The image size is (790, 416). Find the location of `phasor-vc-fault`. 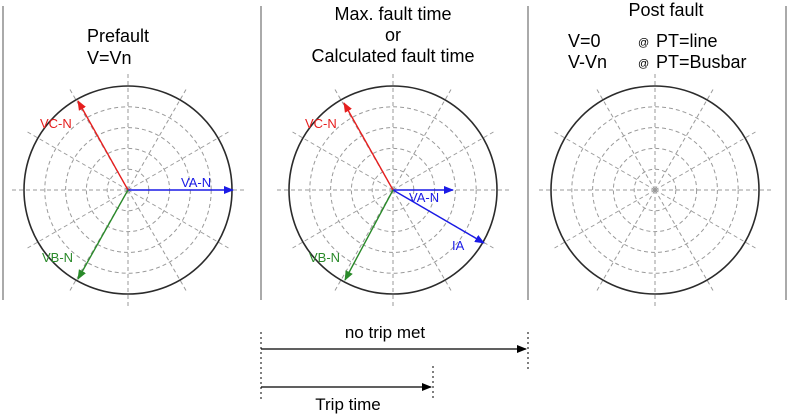

phasor-vc-fault is located at coordinates (368, 146).